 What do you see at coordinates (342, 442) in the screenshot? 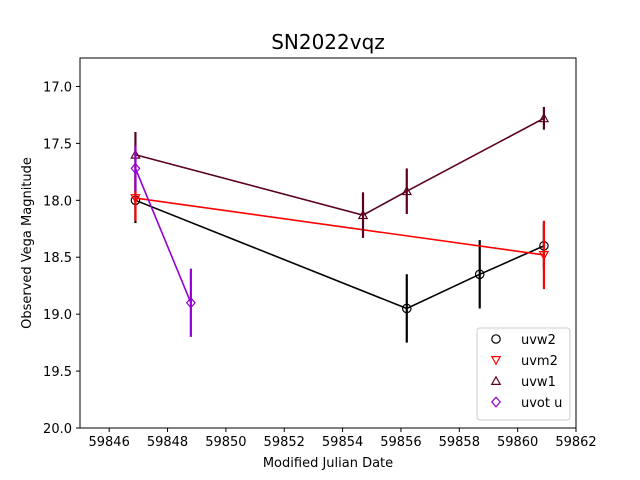
I see `x-tick-label: 59854` at bounding box center [342, 442].